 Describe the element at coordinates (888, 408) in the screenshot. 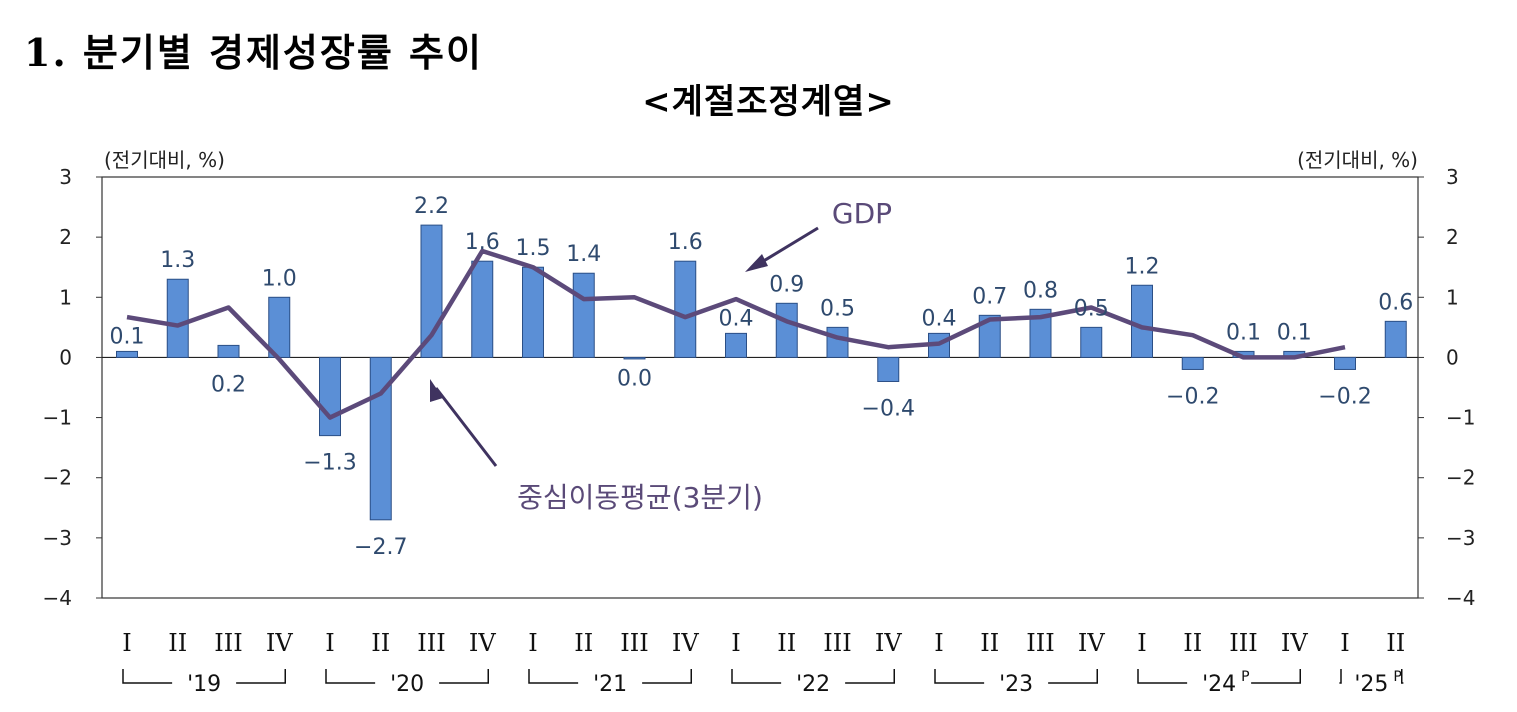

I see `gdp-data-label: −0.4` at that location.